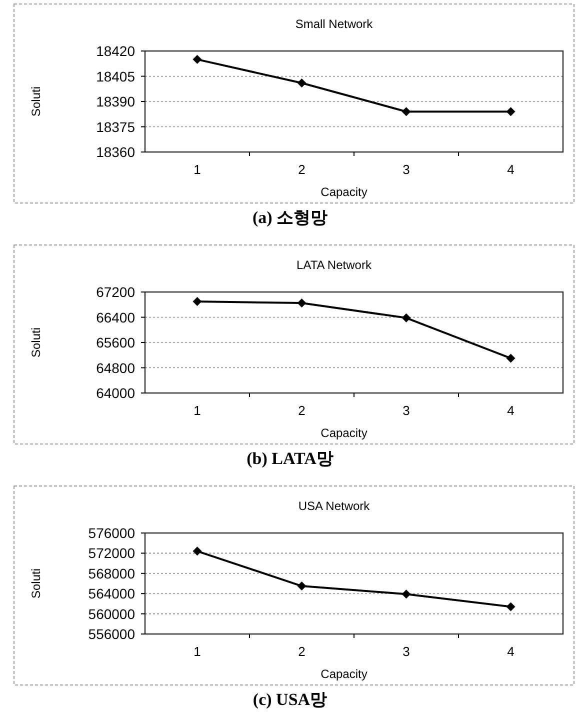 The height and width of the screenshot is (724, 580). What do you see at coordinates (290, 699) in the screenshot?
I see `text: (c) USA망` at bounding box center [290, 699].